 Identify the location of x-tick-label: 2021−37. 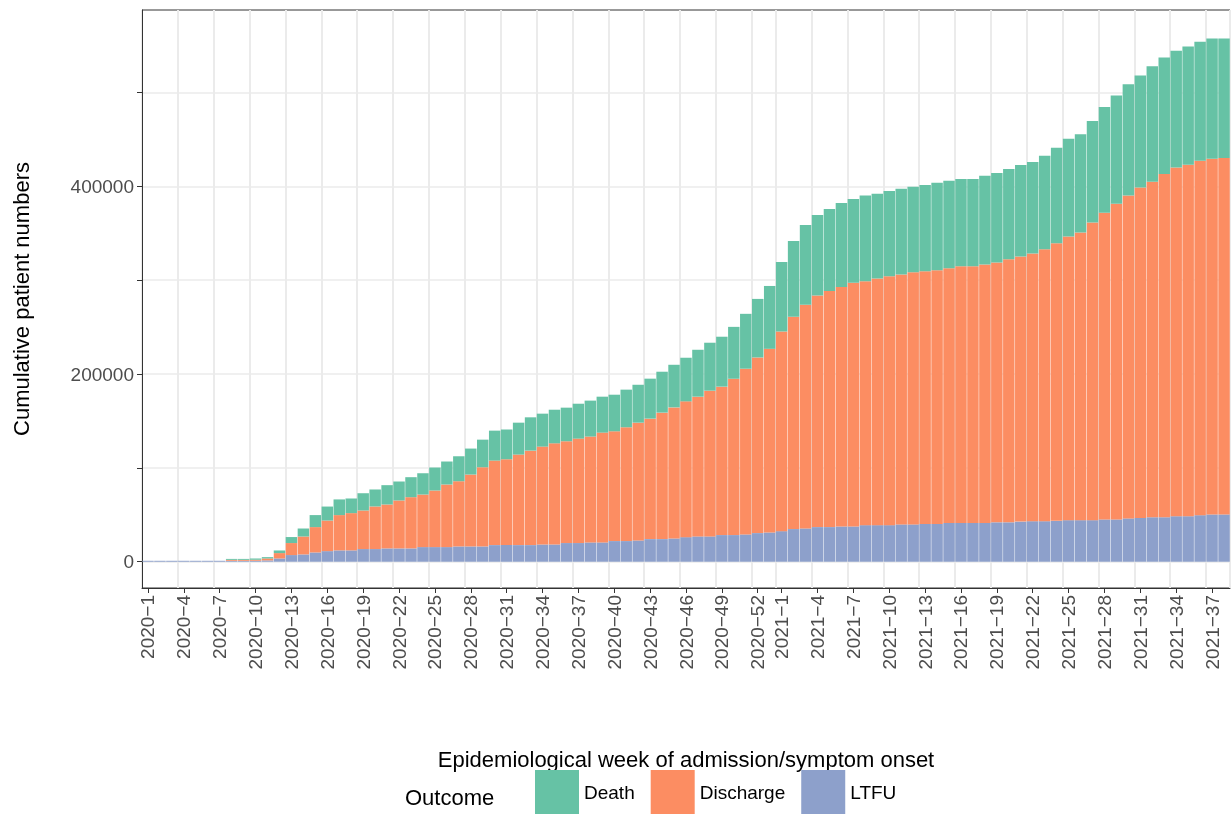
(1212, 632).